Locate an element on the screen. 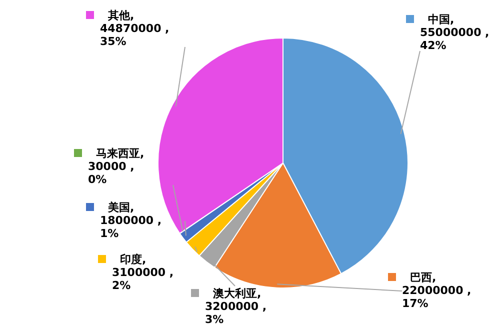  legend-label: 中国, 55000000 , 42% is located at coordinates (455, 32).